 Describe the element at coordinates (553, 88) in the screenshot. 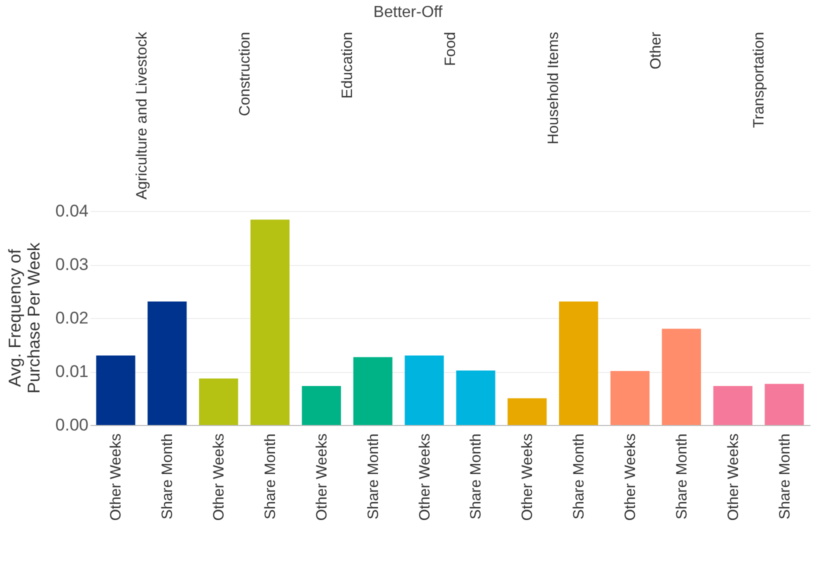

I see `text: Household Items` at that location.